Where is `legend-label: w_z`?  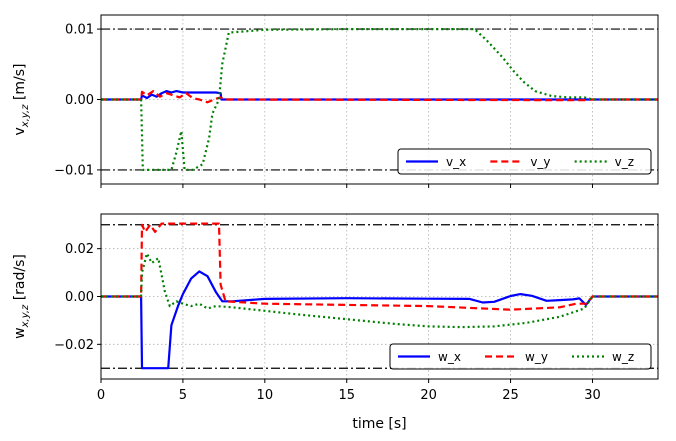 legend-label: w_z is located at coordinates (623, 357).